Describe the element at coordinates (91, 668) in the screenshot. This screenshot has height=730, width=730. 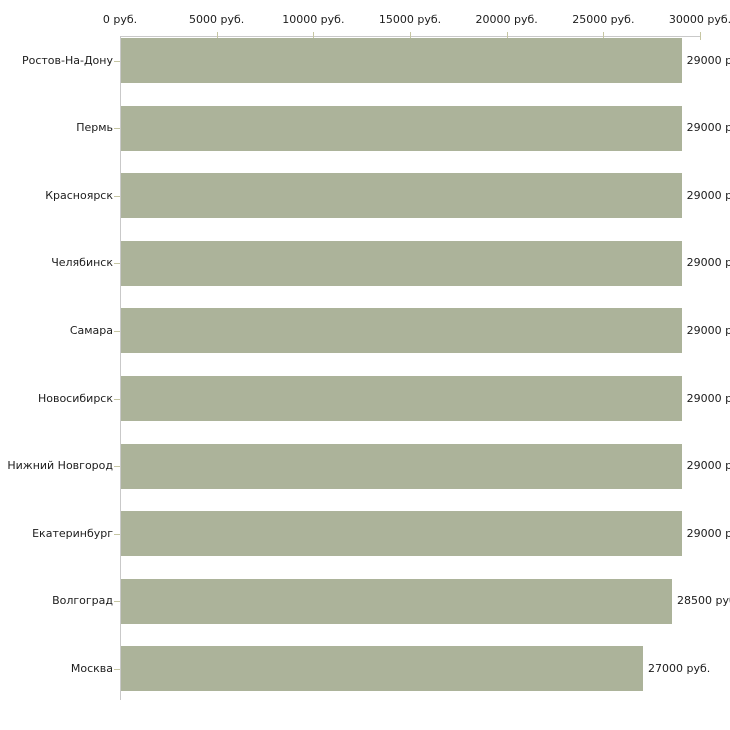
I see `category-label: Москва` at that location.